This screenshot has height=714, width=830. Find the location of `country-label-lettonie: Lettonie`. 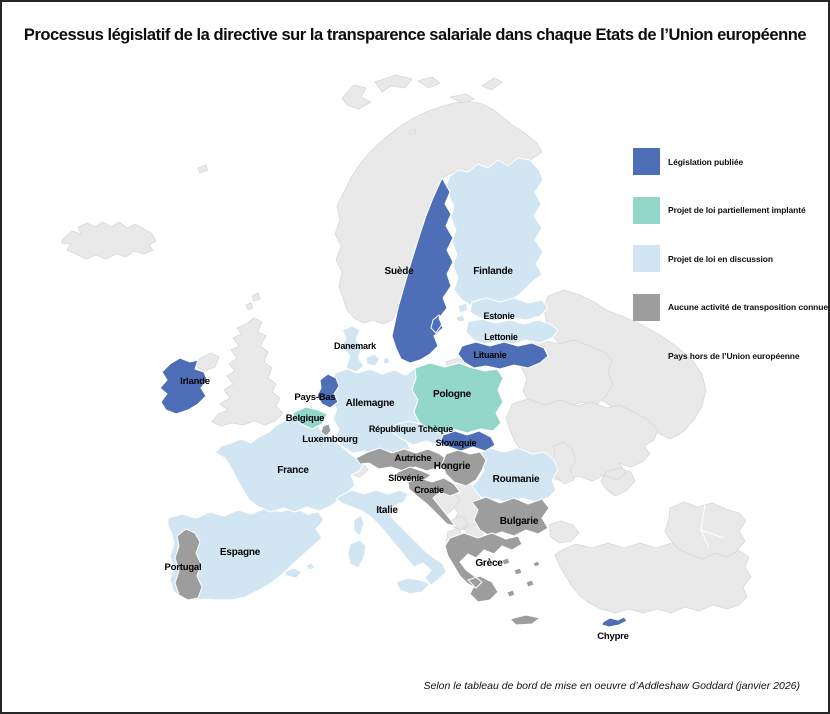

country-label-lettonie: Lettonie is located at coordinates (501, 337).